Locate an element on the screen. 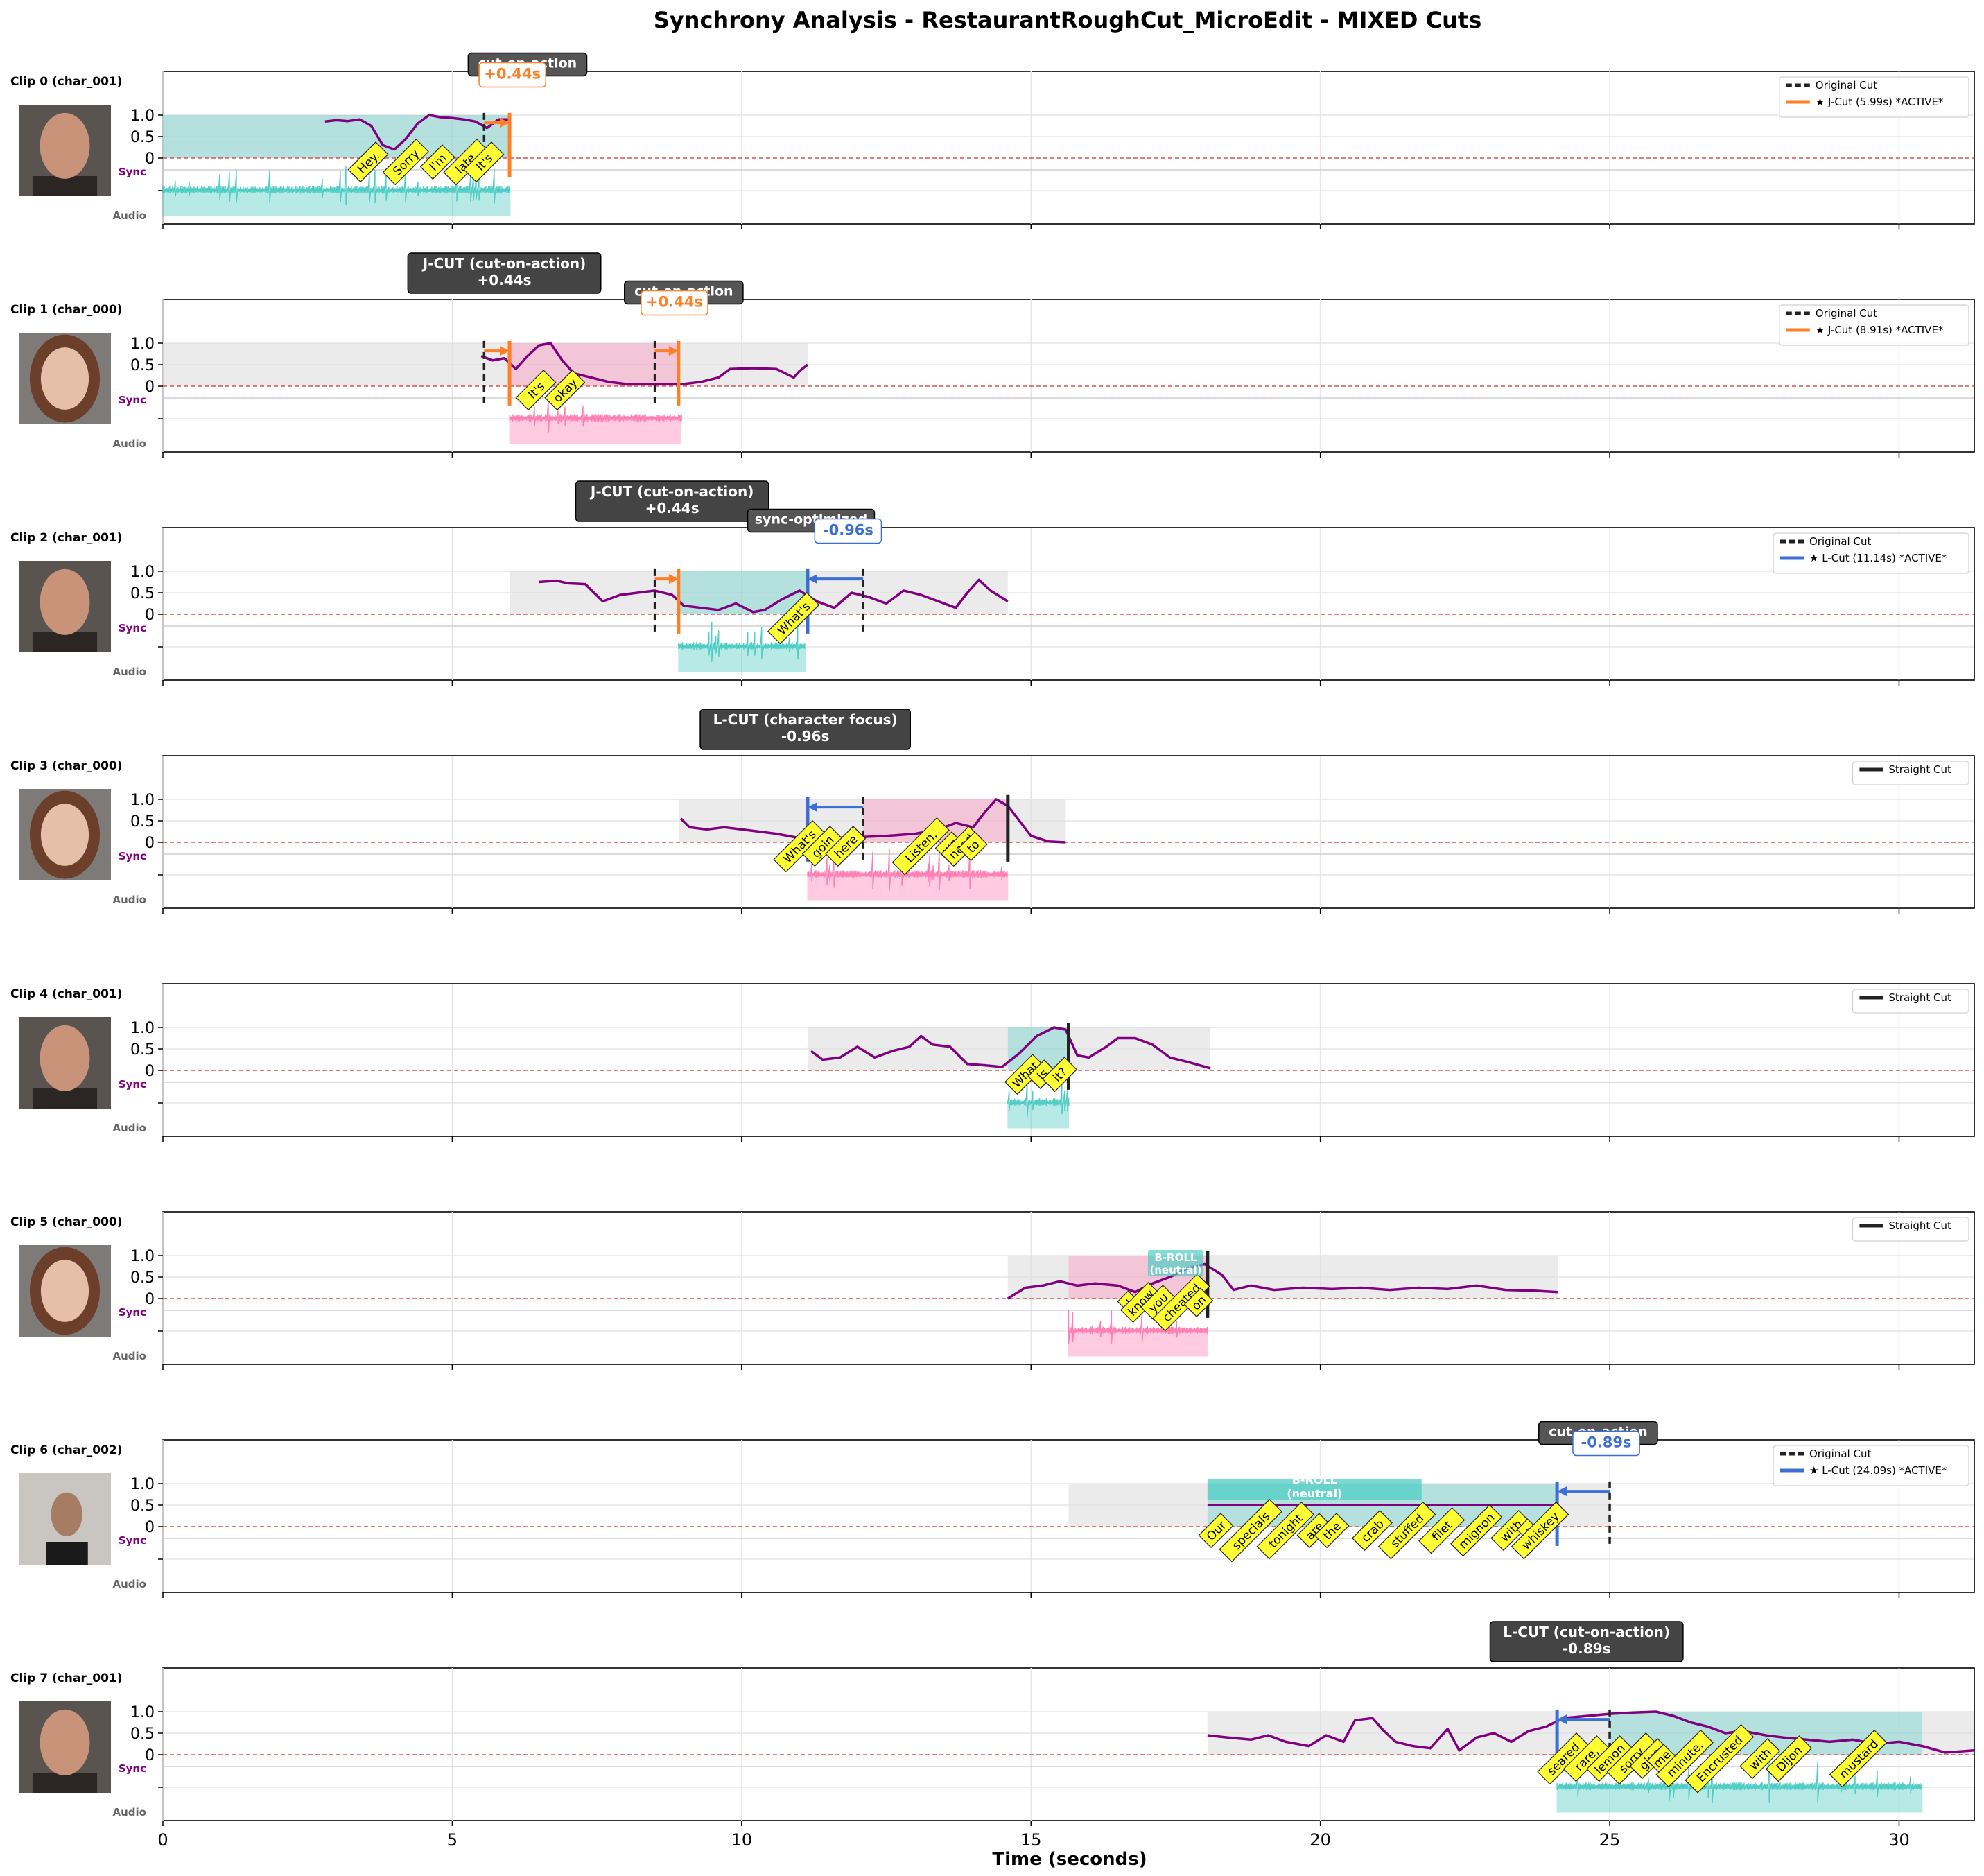  annotation-text: +0.44s is located at coordinates (672, 508).